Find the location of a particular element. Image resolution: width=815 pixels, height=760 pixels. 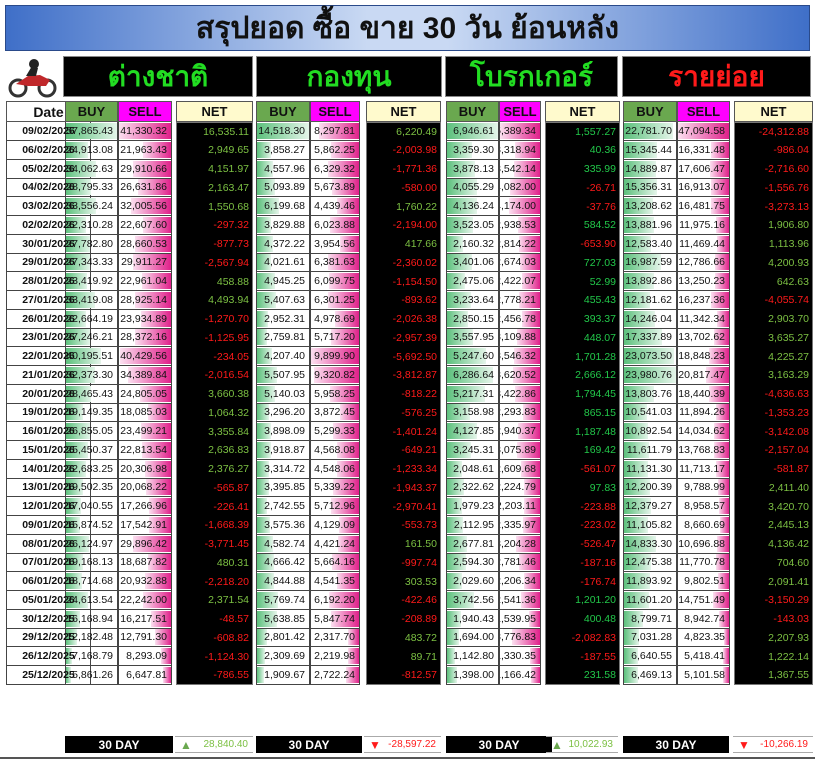

sell-value-foreign: 22,961.04 is located at coordinates (145, 281).